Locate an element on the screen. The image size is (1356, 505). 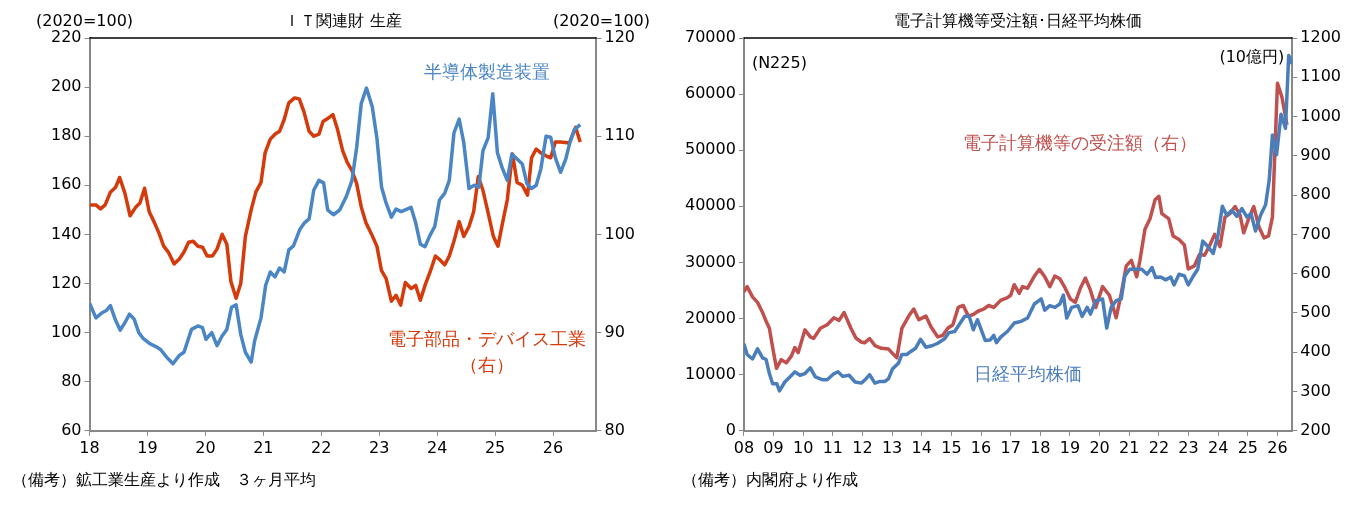
y2-axis-title: (10億円) is located at coordinates (1252, 57).